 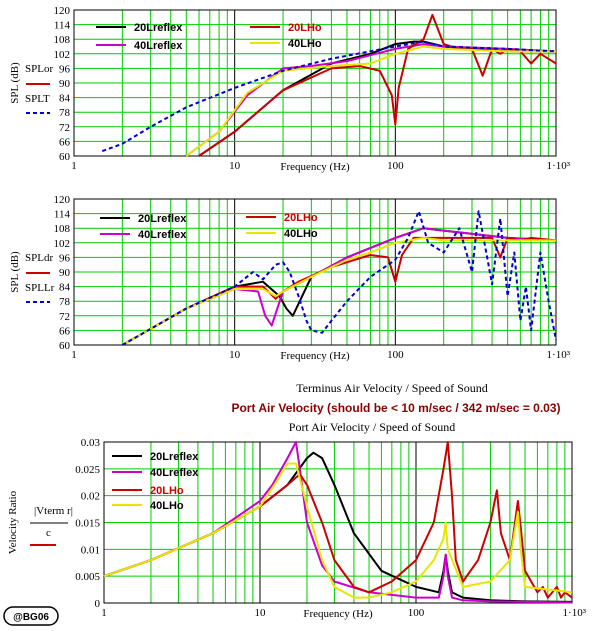 I want to click on y-tick-label: 0, so click(x=98, y=604).